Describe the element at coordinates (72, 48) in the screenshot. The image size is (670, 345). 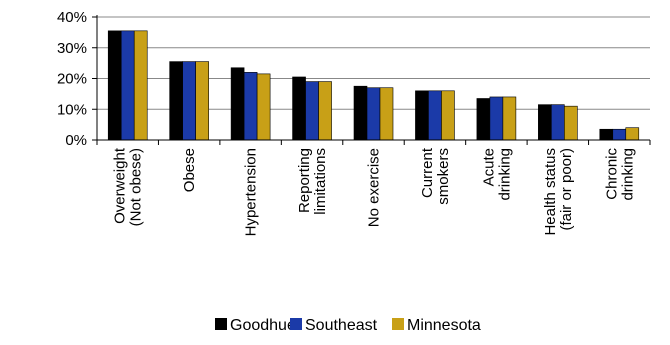
I see `y-tick-label: 30%` at that location.